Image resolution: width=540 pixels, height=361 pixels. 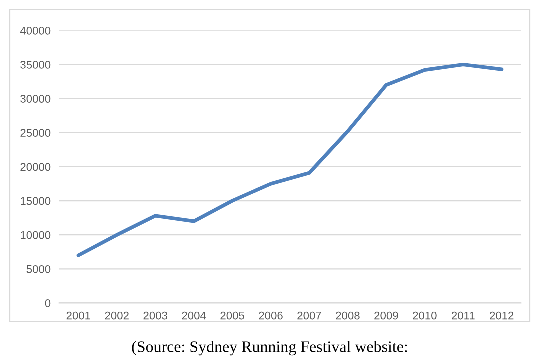 What do you see at coordinates (194, 316) in the screenshot?
I see `x-tick-label: 2004` at bounding box center [194, 316].